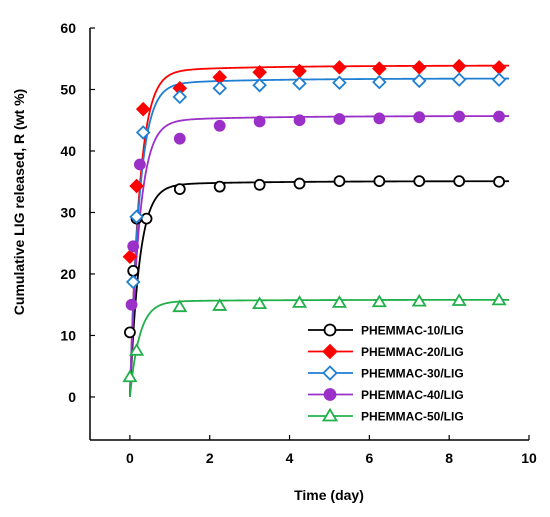  Describe the element at coordinates (68, 274) in the screenshot. I see `y-tick-label: 20` at that location.